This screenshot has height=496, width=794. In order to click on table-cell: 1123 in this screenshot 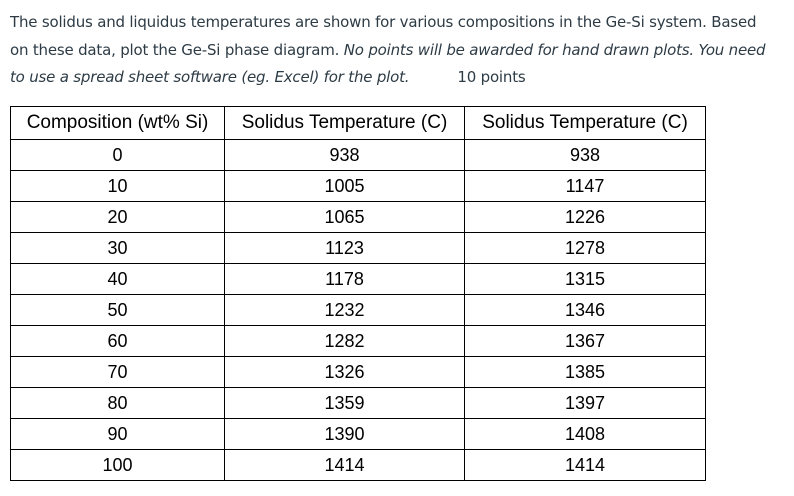, I will do `click(344, 248)`.